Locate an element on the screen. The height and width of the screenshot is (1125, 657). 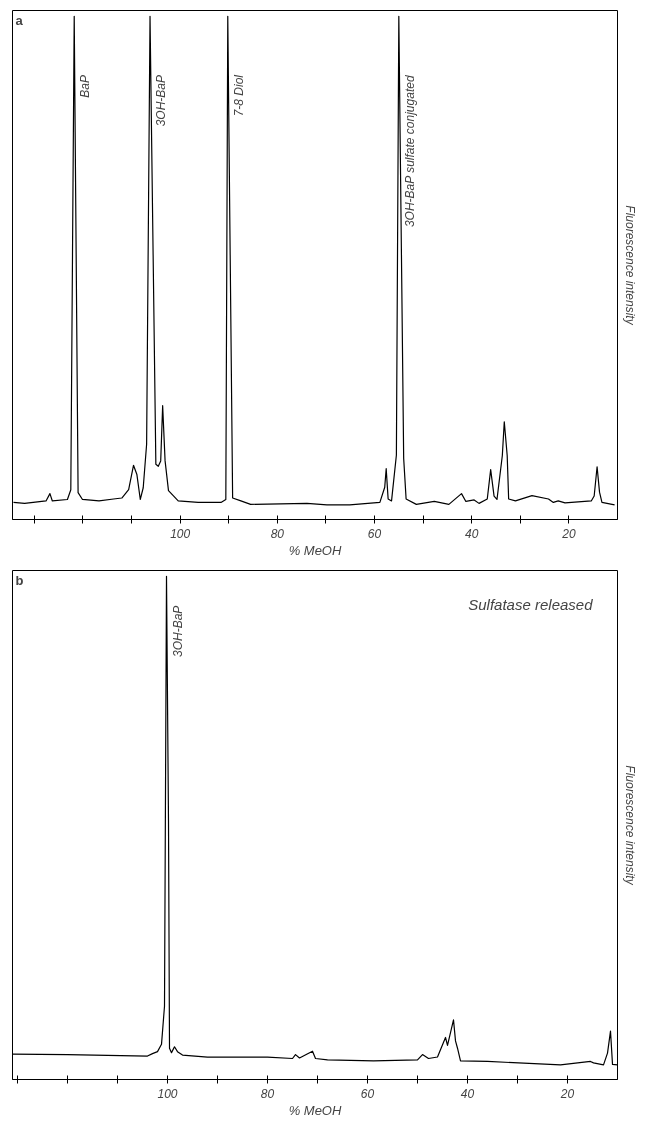
annotation: 3OH-BaP sulfate conjugated is located at coordinates (409, 151).